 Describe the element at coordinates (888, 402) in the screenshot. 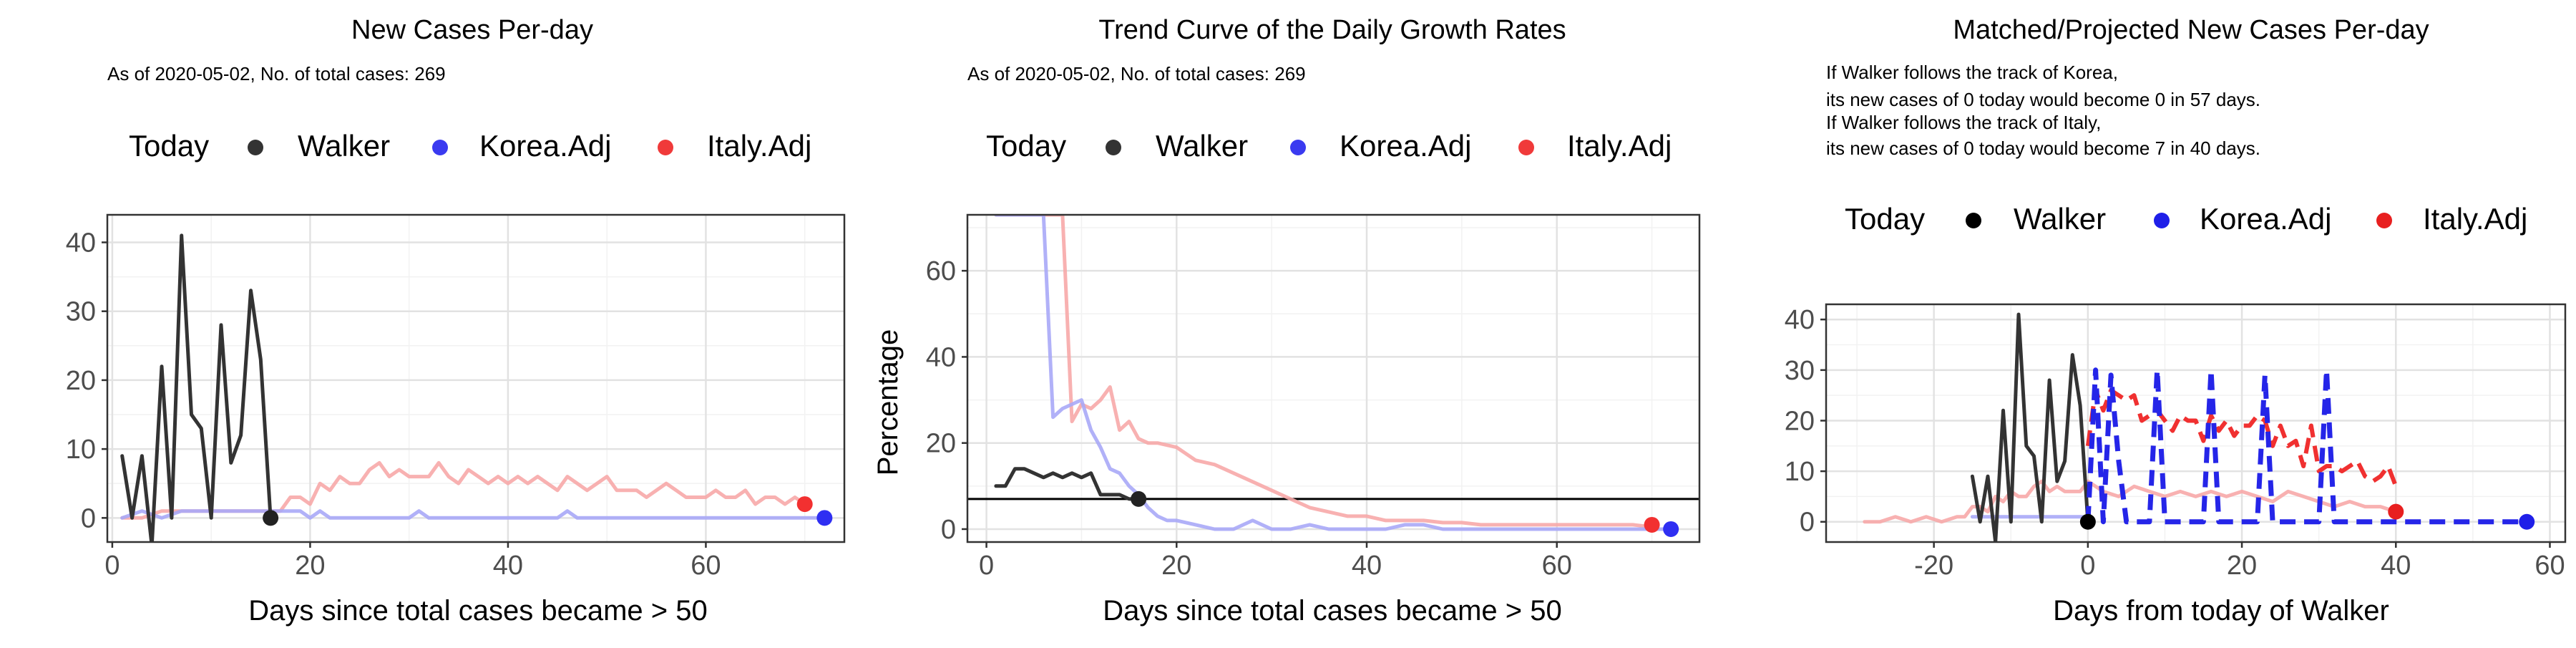

I see `y-axis-label: Percentage` at that location.